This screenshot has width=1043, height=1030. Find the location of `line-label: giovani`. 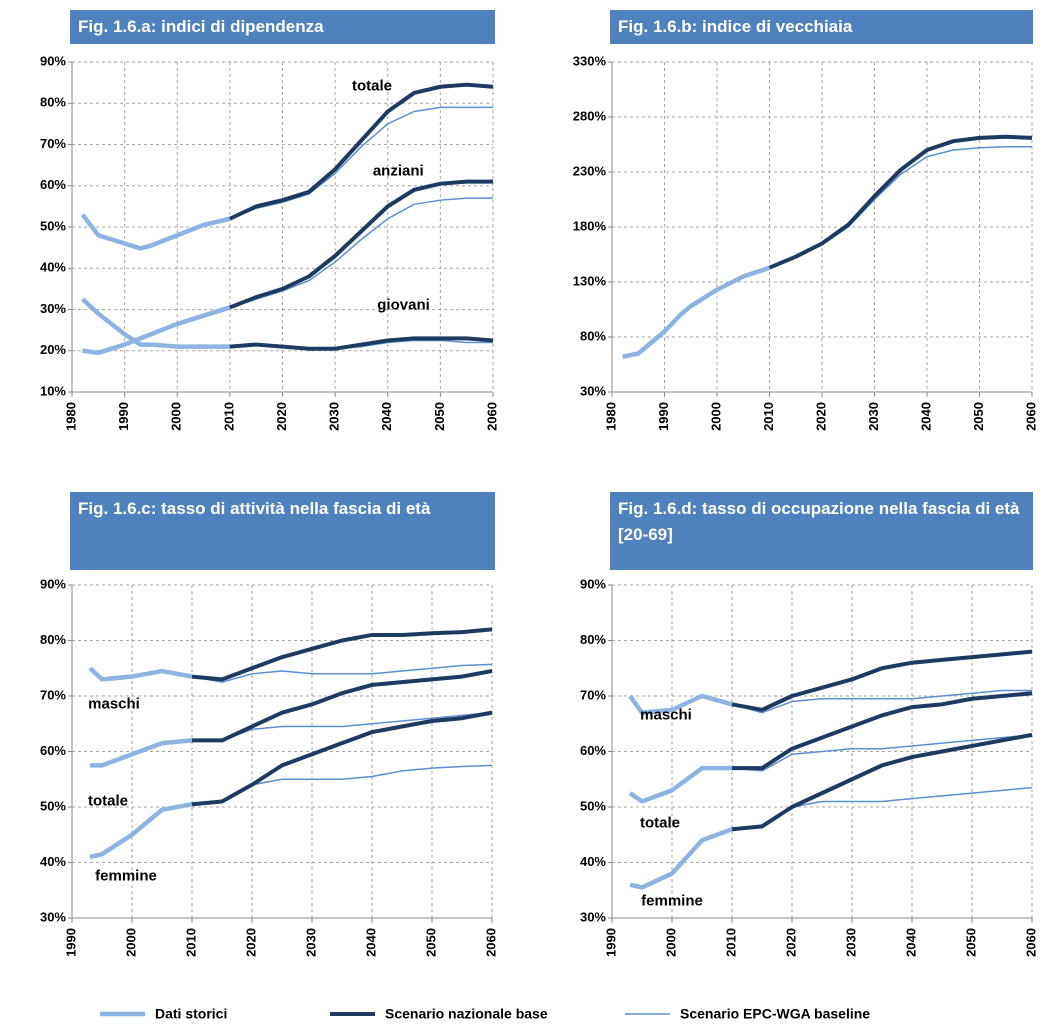

line-label: giovani is located at coordinates (403, 304).